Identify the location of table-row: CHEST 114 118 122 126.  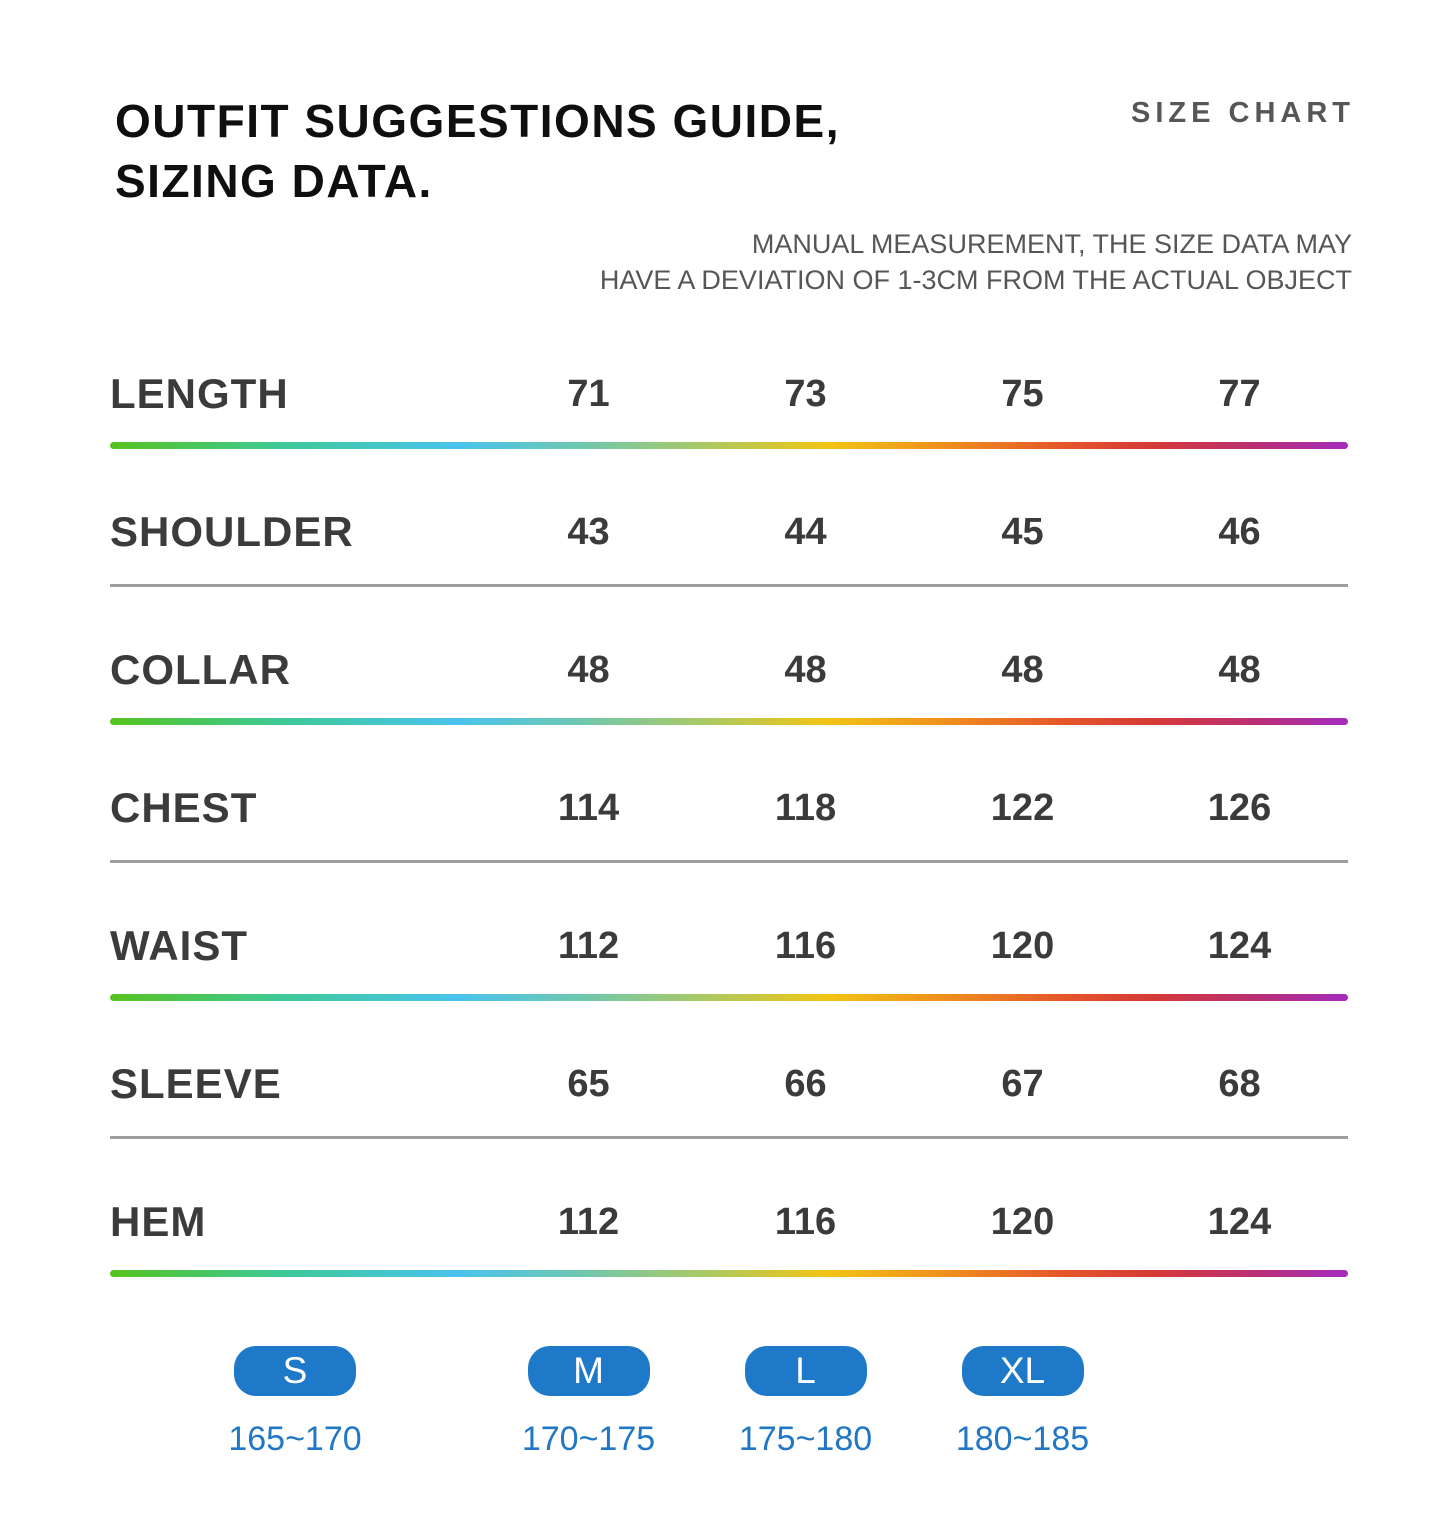
(729, 851).